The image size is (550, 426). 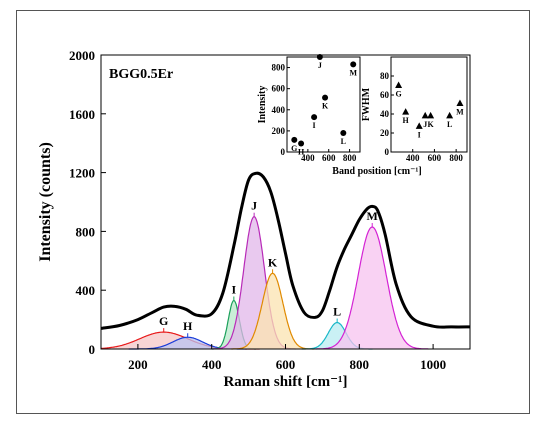 I want to click on inset-y-tick-label: 80, so click(x=385, y=76).